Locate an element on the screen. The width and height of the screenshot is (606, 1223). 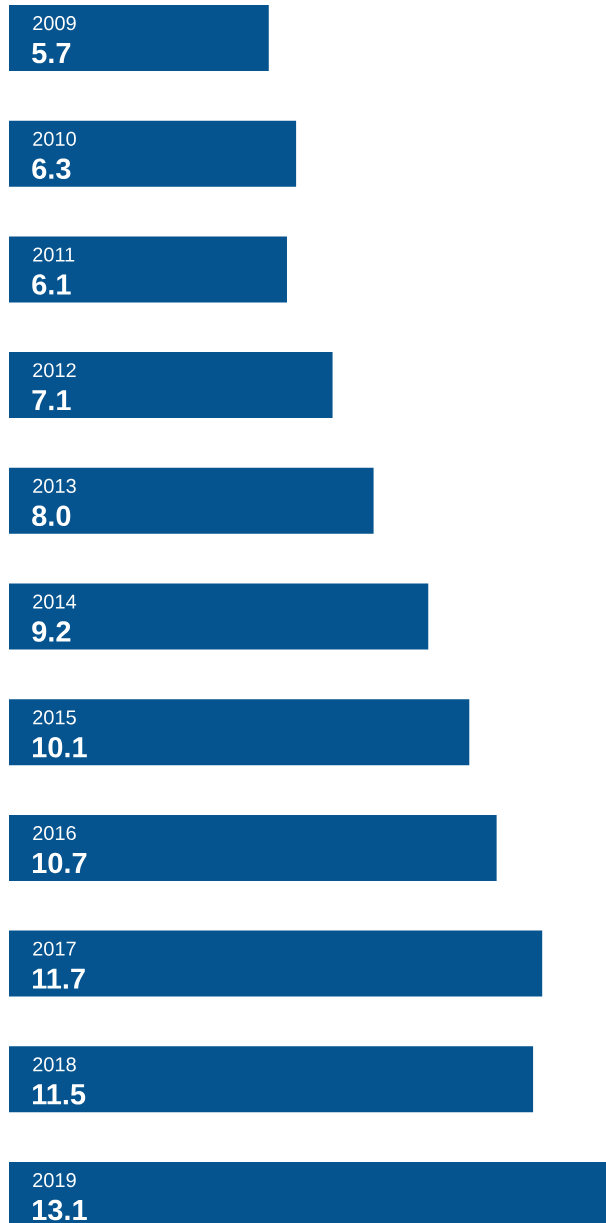
y-tick-label: 2019 is located at coordinates (54, 1180).